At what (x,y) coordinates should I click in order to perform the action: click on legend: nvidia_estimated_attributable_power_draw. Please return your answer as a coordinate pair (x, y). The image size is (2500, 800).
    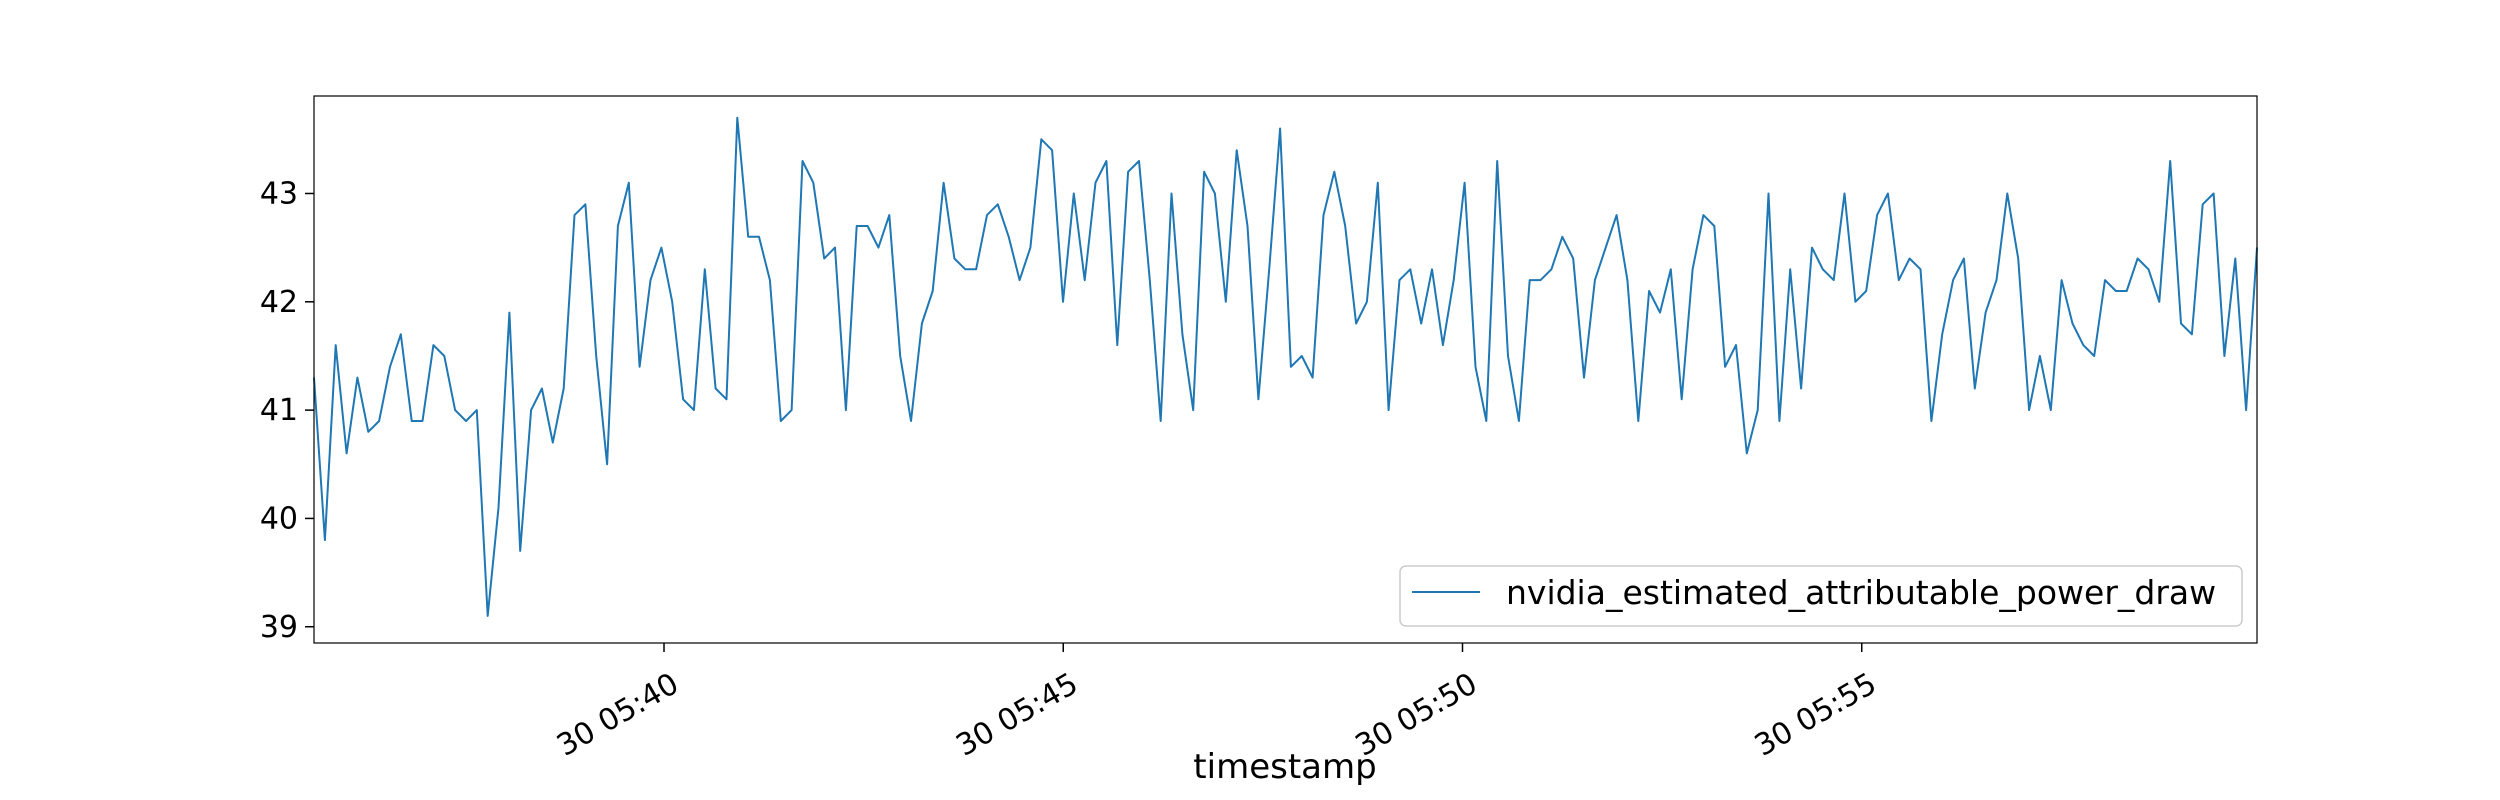
    Looking at the image, I should click on (1821, 596).